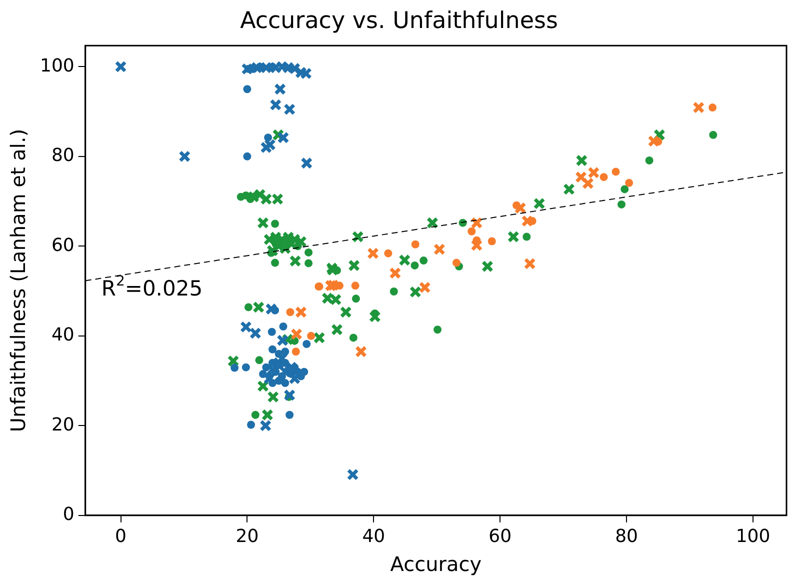 This screenshot has height=584, width=796. I want to click on y-tick-label: 100, so click(57, 65).